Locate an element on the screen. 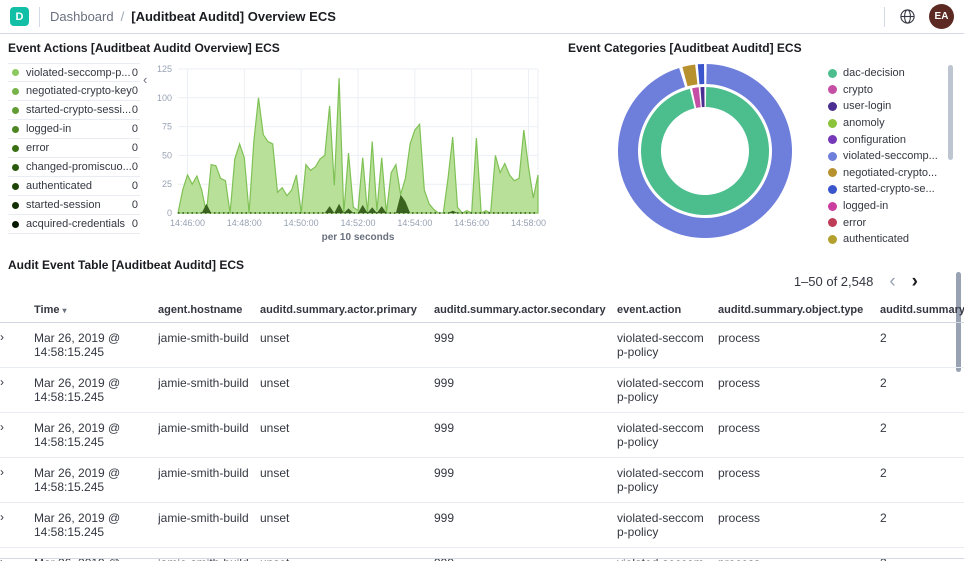 The width and height of the screenshot is (964, 561). legend-collapse-icon: ‹ is located at coordinates (145, 79).